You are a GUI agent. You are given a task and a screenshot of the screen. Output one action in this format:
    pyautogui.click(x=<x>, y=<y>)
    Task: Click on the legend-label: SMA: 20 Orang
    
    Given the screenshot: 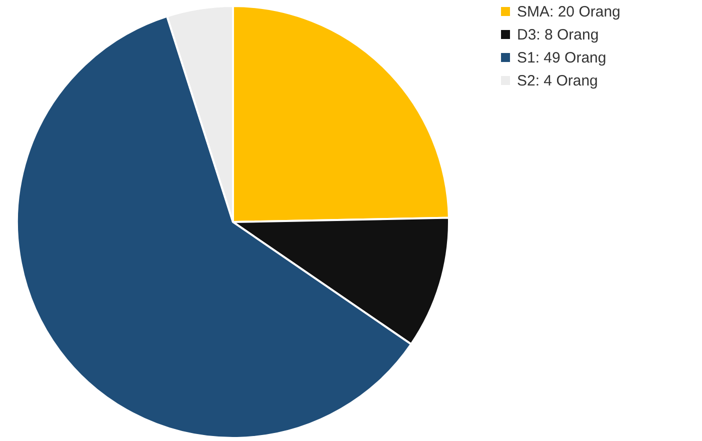 What is the action you would take?
    pyautogui.click(x=568, y=12)
    